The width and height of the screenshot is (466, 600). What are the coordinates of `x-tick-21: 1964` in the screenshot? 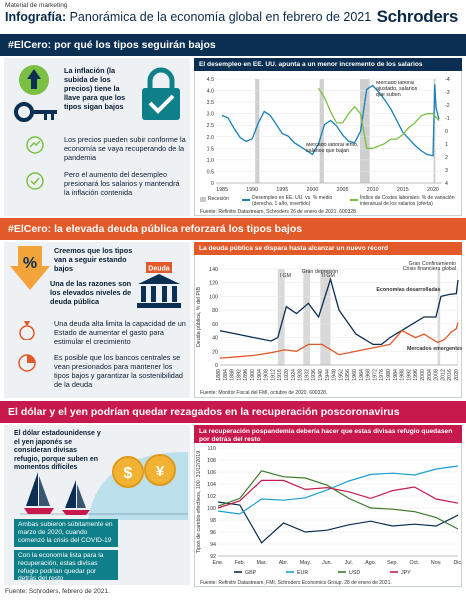 It's located at (362, 375).